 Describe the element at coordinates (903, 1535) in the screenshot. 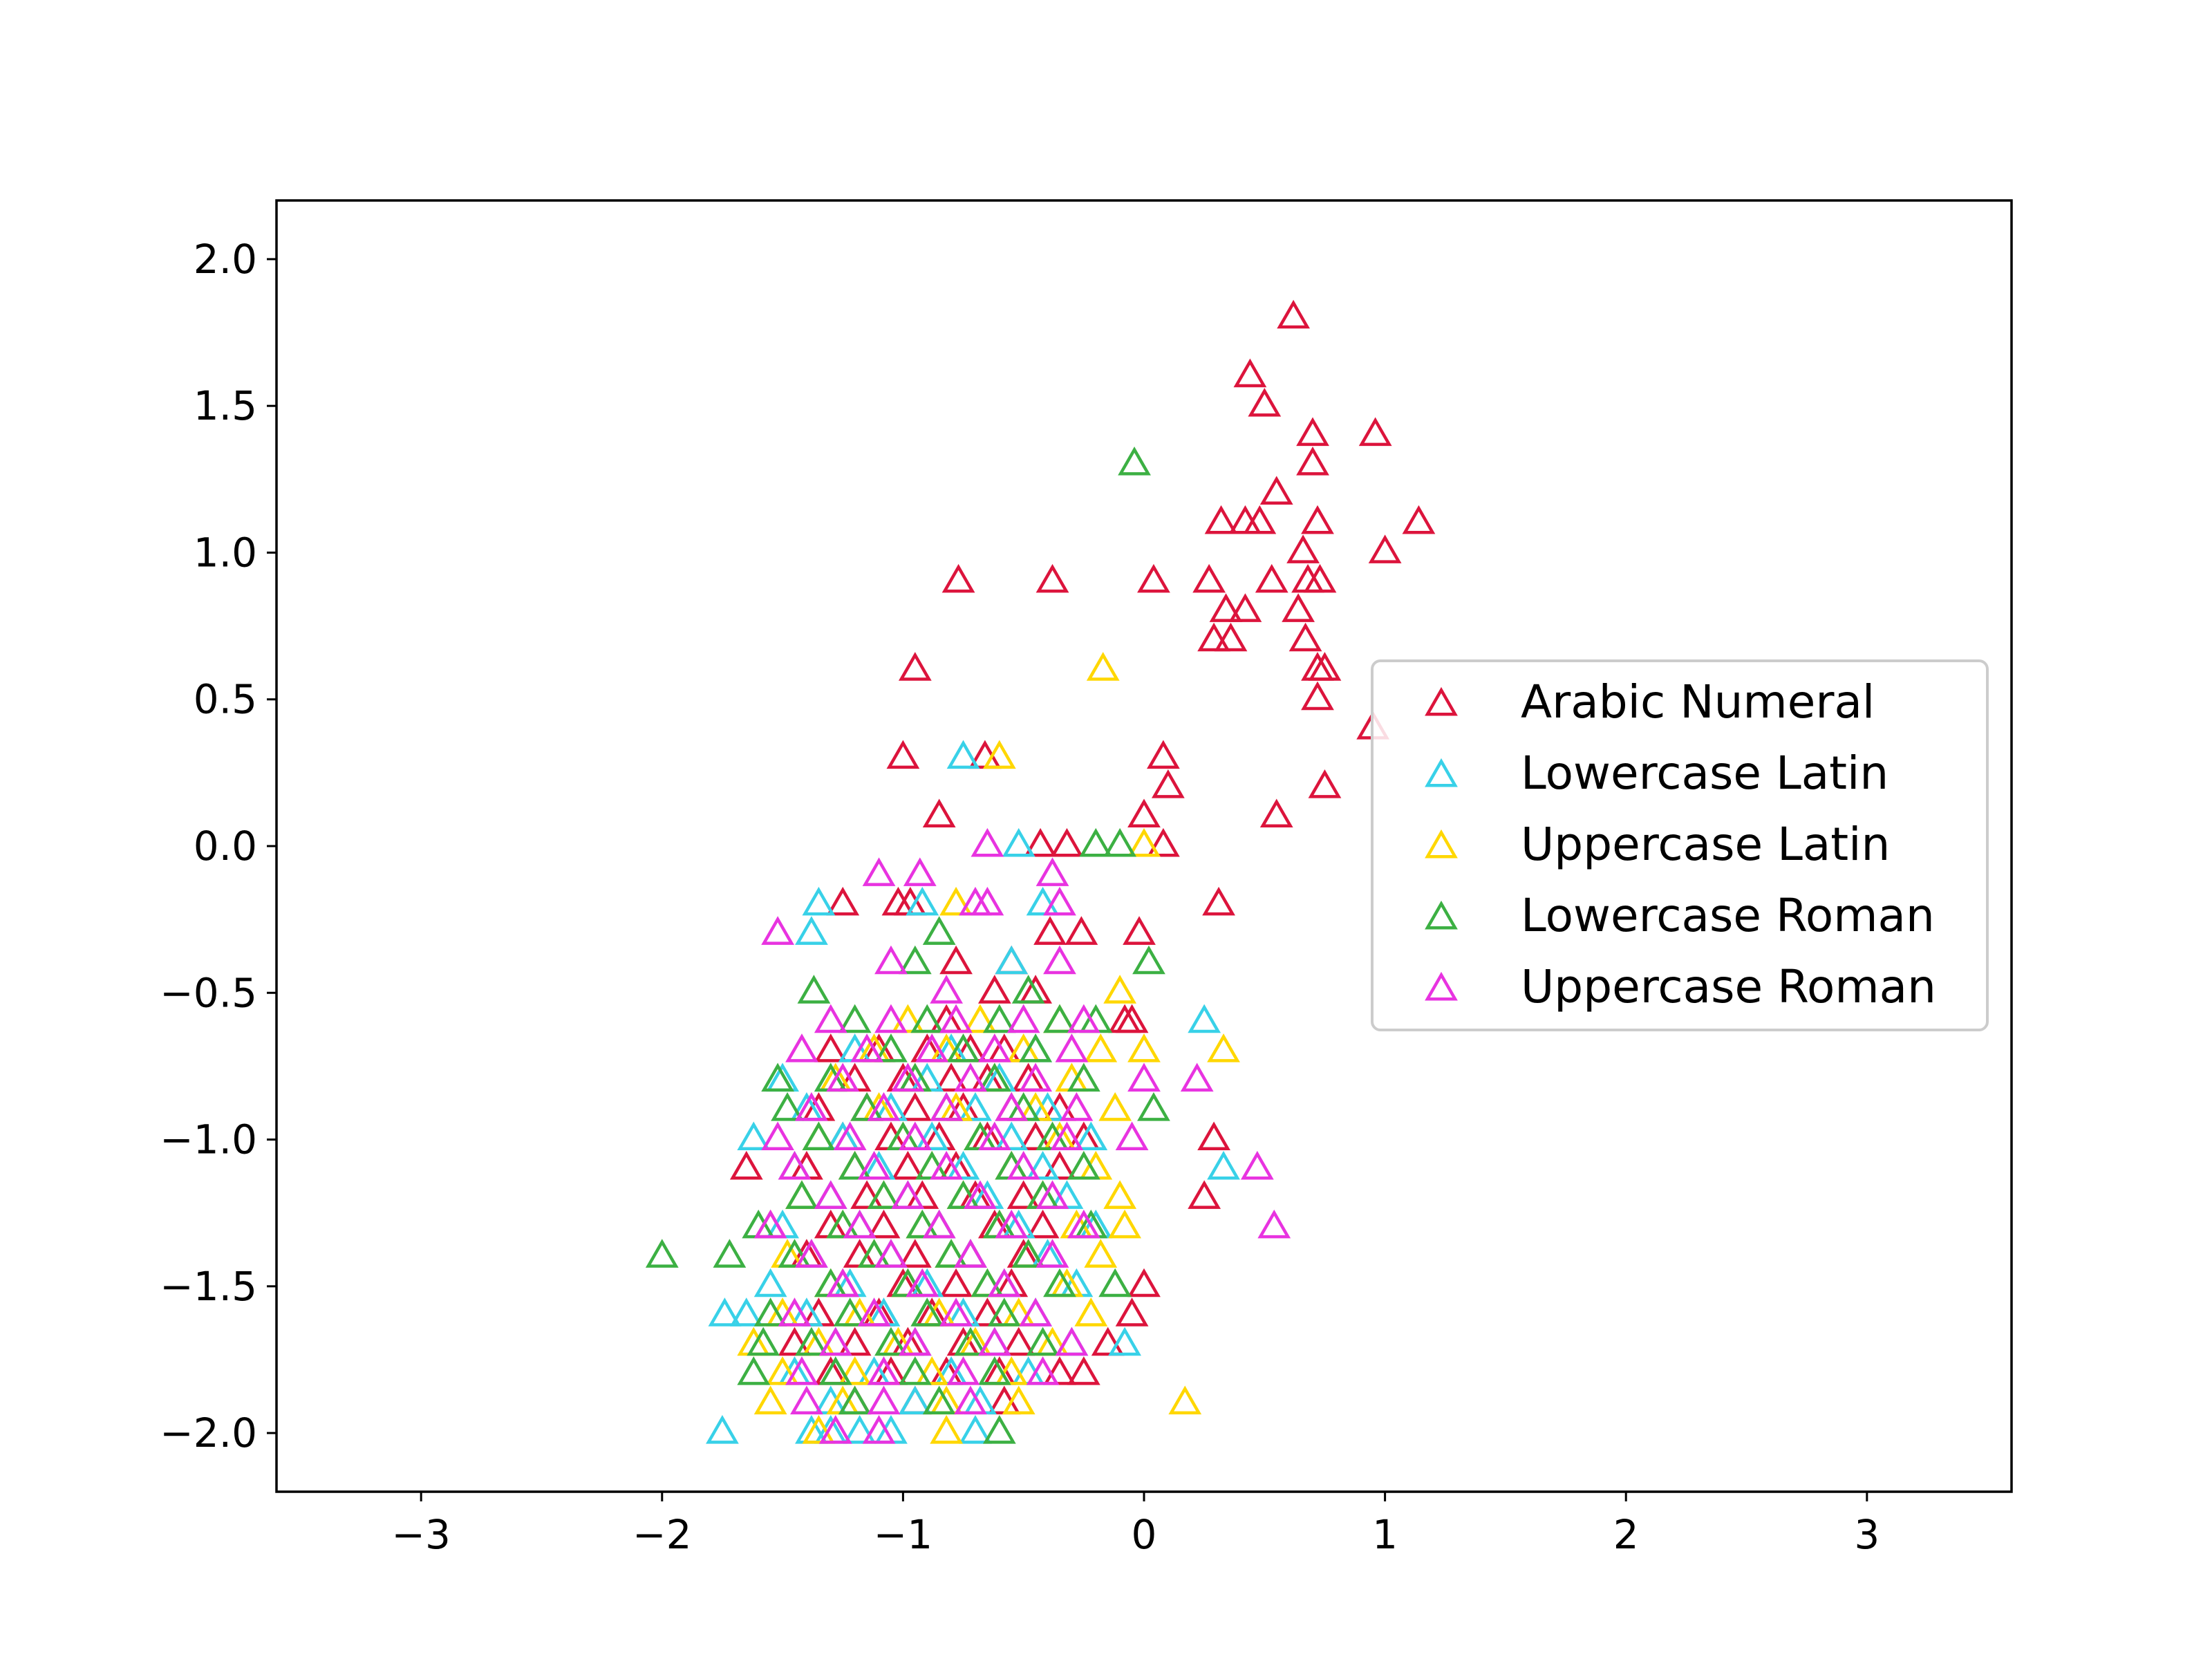

I see `x-tick-label: −1` at that location.